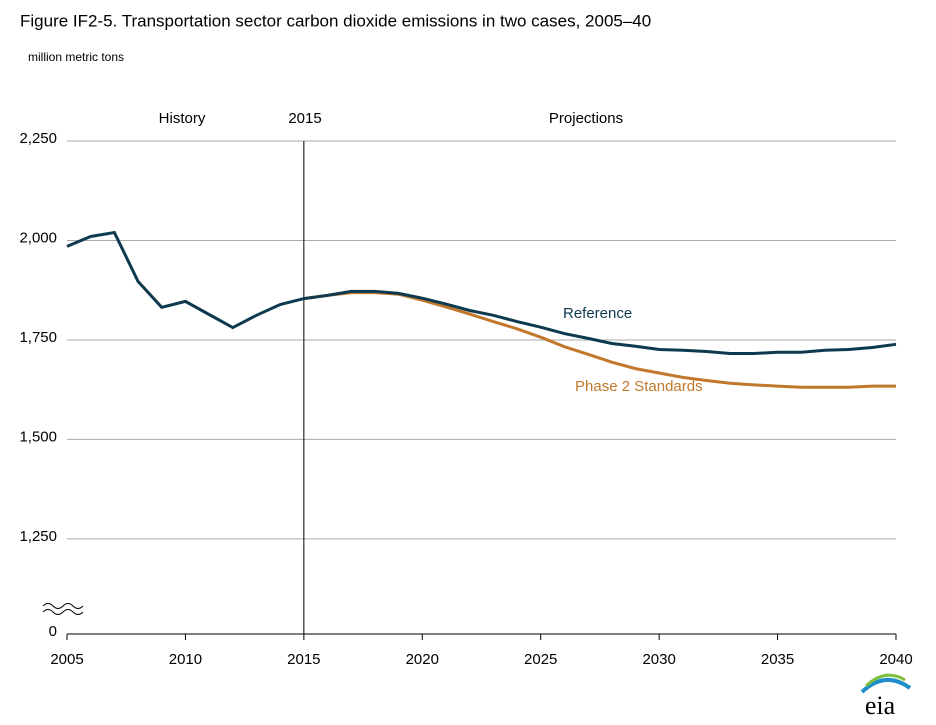 This screenshot has height=725, width=936. What do you see at coordinates (38, 337) in the screenshot?
I see `y-tick-label: 1,750` at bounding box center [38, 337].